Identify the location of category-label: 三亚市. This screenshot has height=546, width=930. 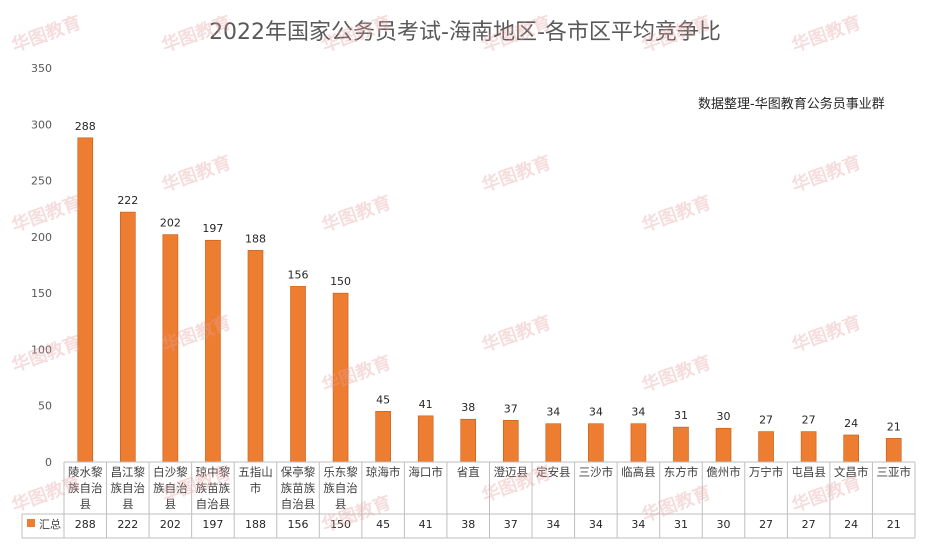
(893, 472).